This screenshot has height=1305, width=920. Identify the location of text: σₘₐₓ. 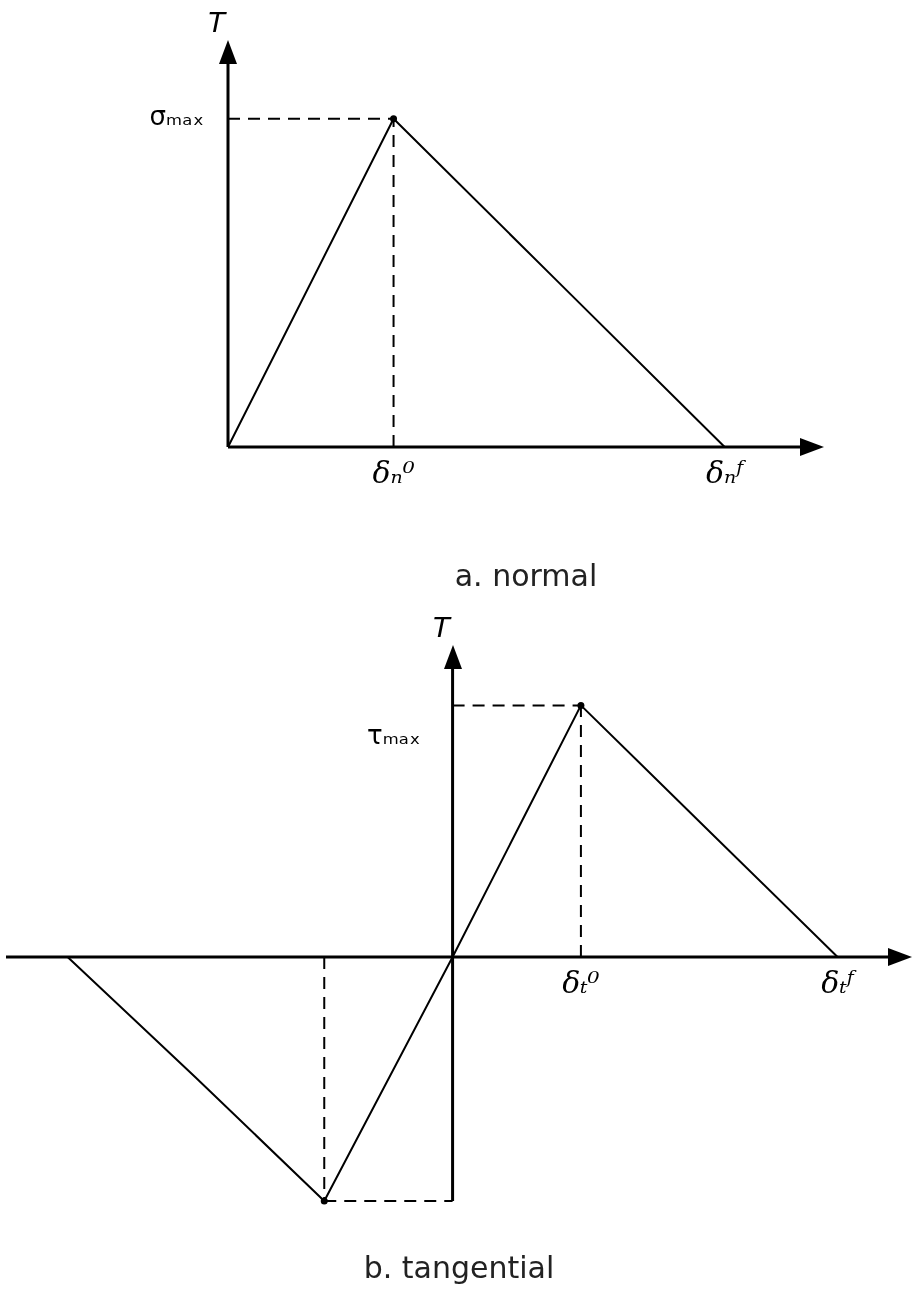
(176, 115).